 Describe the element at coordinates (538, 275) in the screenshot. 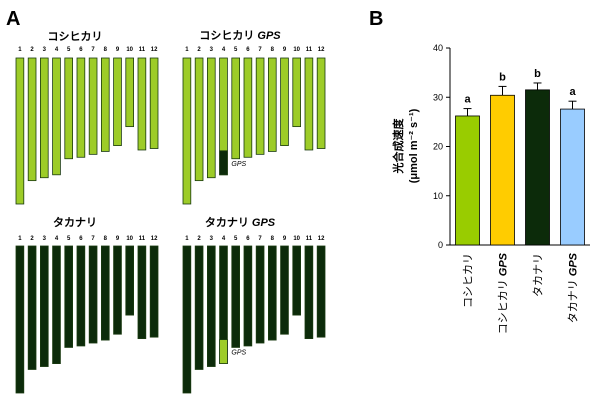

I see `category-label: タカナリ` at that location.